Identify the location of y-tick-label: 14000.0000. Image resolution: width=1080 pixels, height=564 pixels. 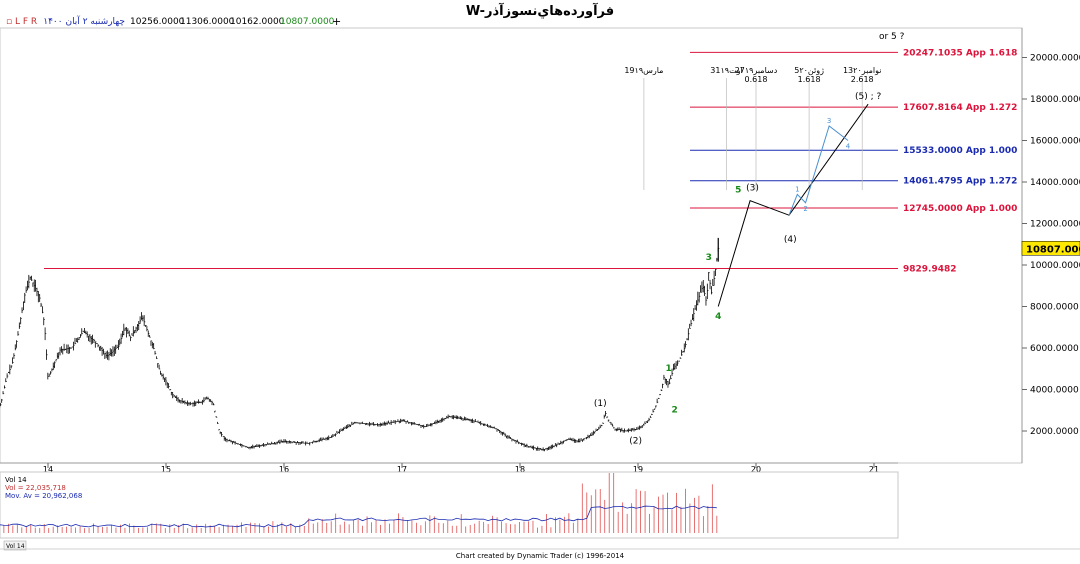
(1055, 183).